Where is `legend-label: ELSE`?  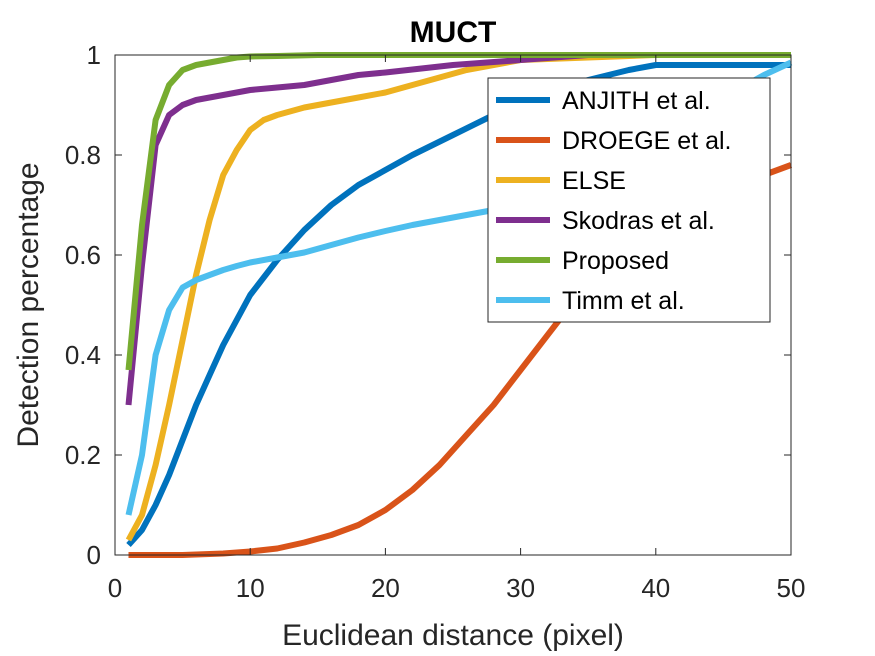 legend-label: ELSE is located at coordinates (594, 181).